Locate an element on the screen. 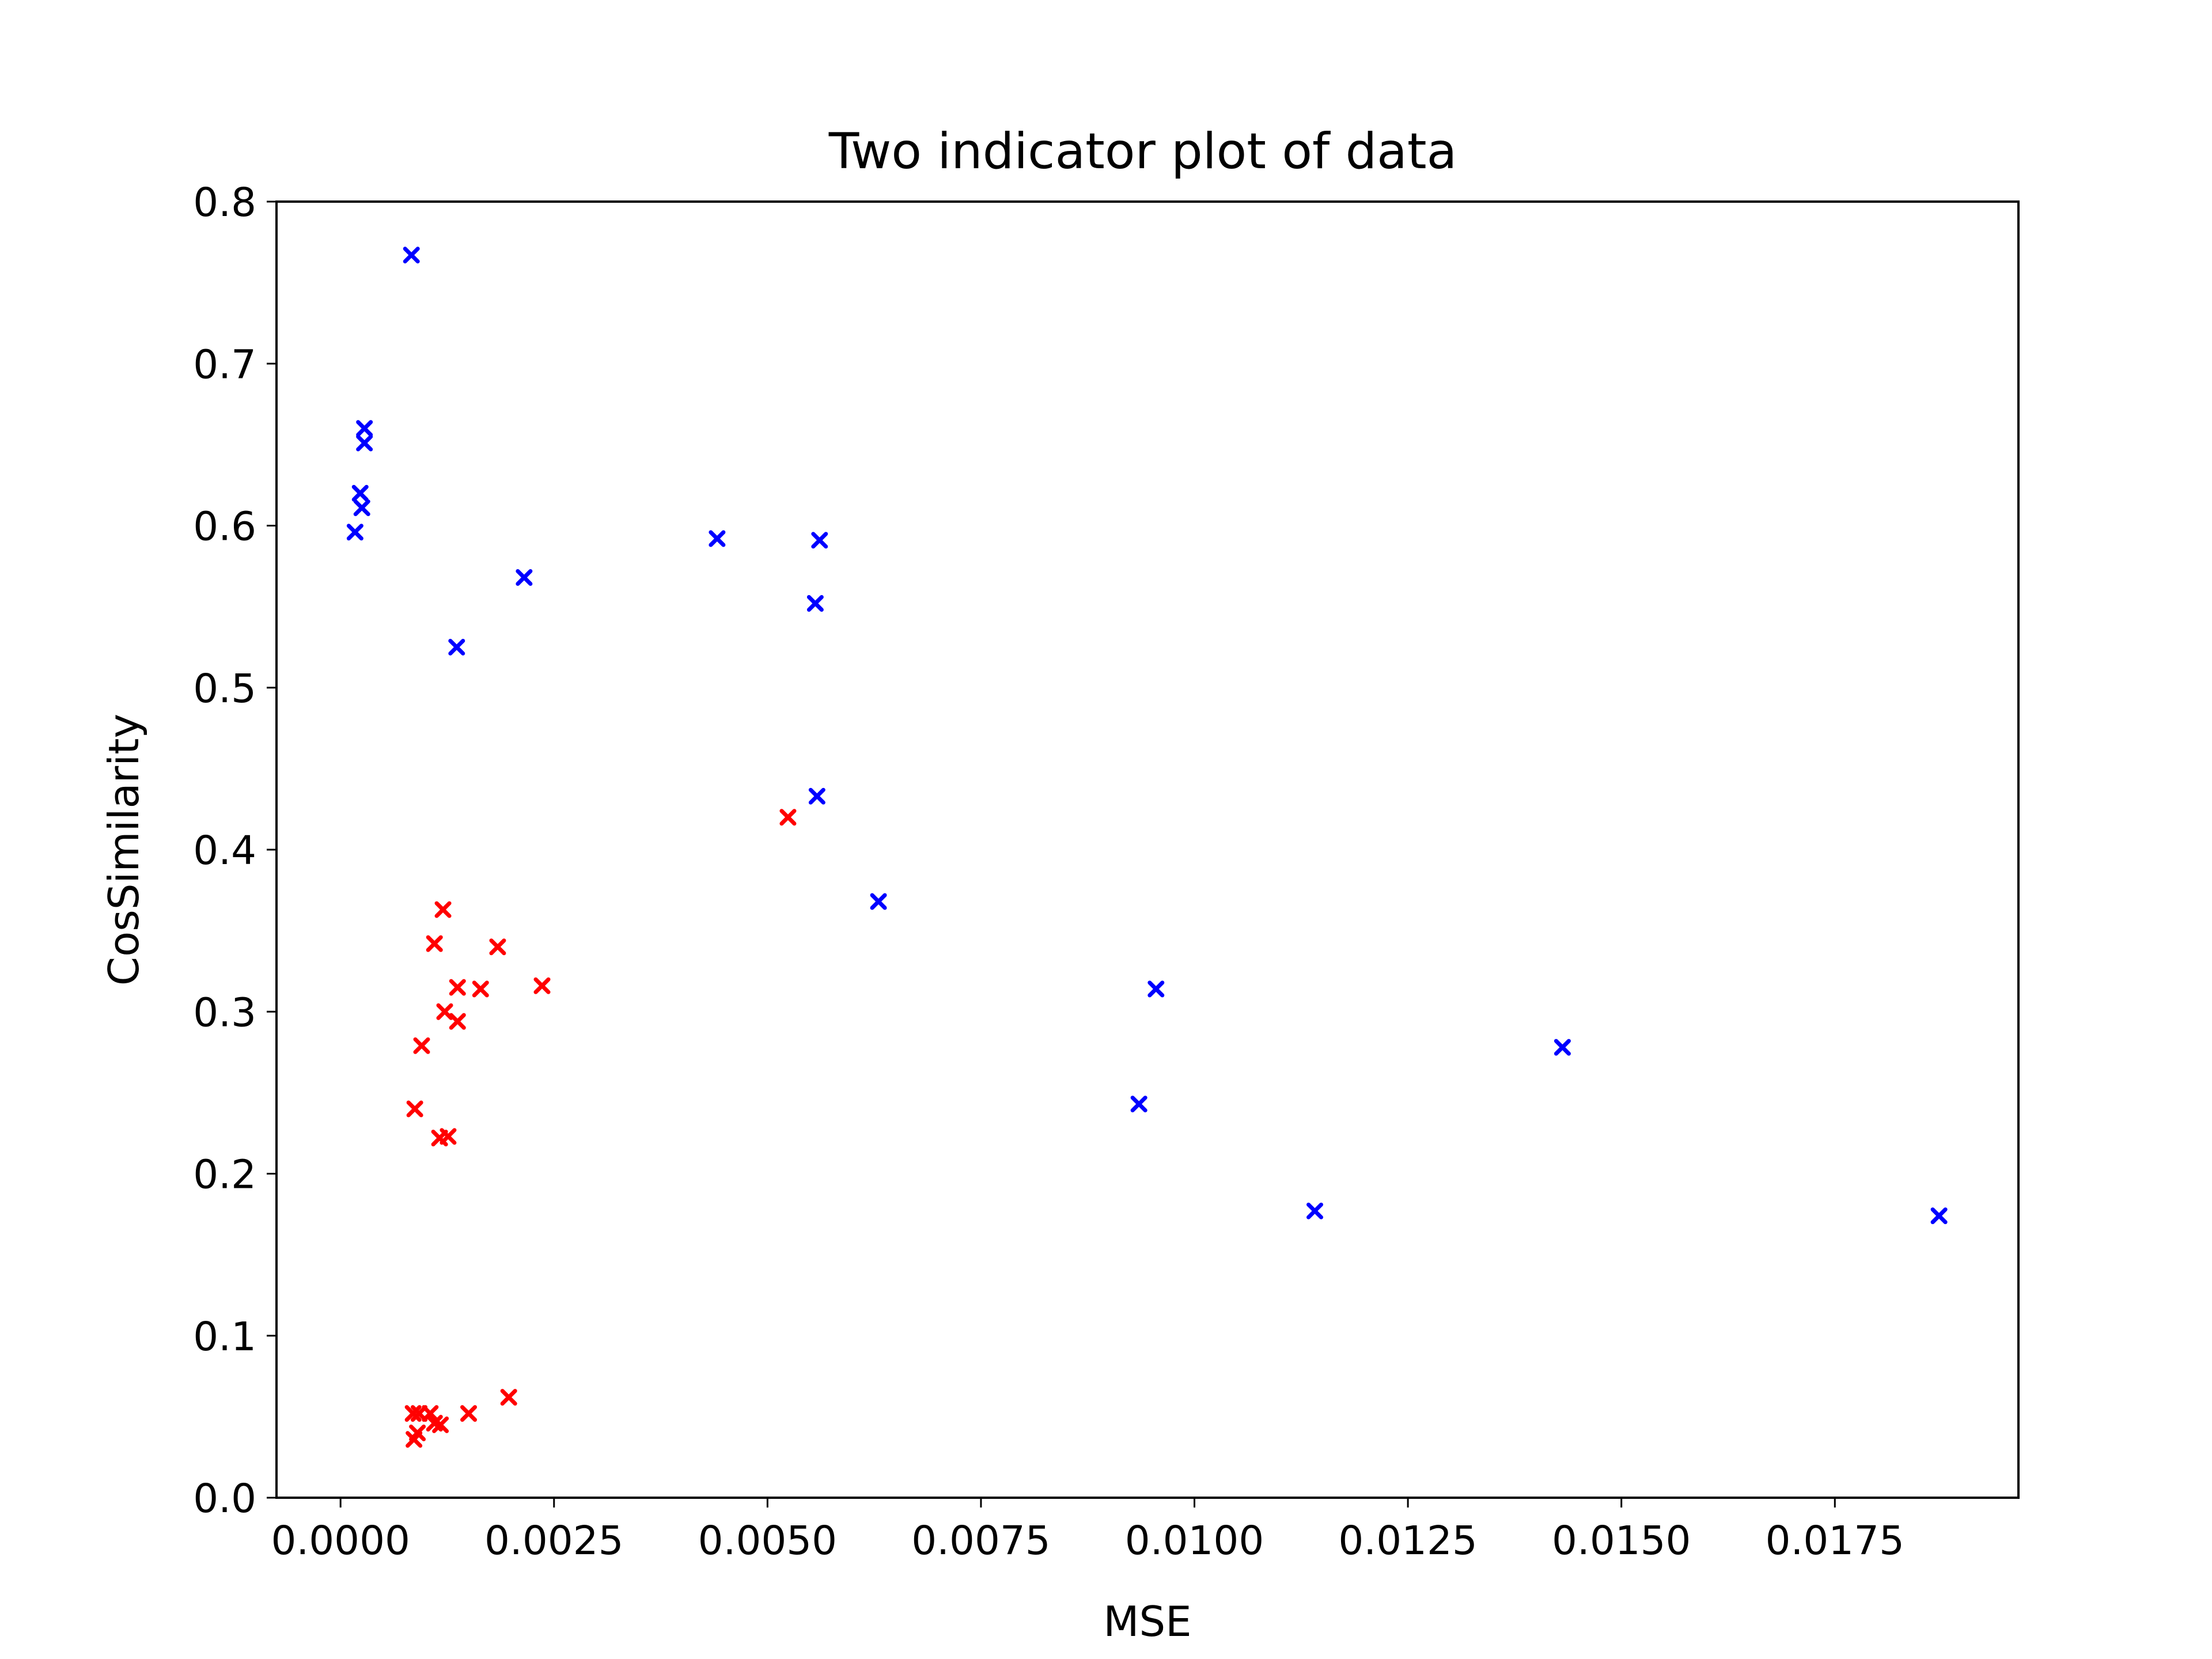 Image resolution: width=2212 pixels, height=1659 pixels. x-tick-label: 0.0100 is located at coordinates (1194, 1541).